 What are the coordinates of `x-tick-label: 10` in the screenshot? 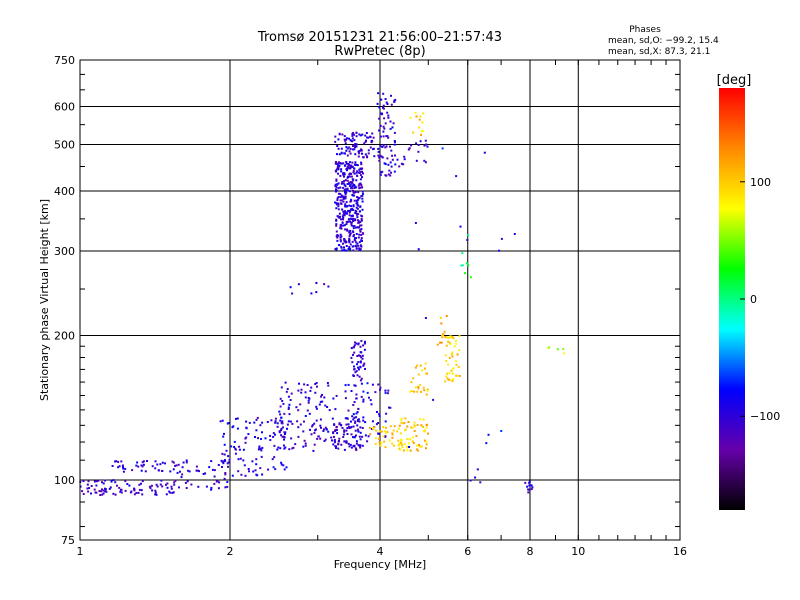 It's located at (578, 551).